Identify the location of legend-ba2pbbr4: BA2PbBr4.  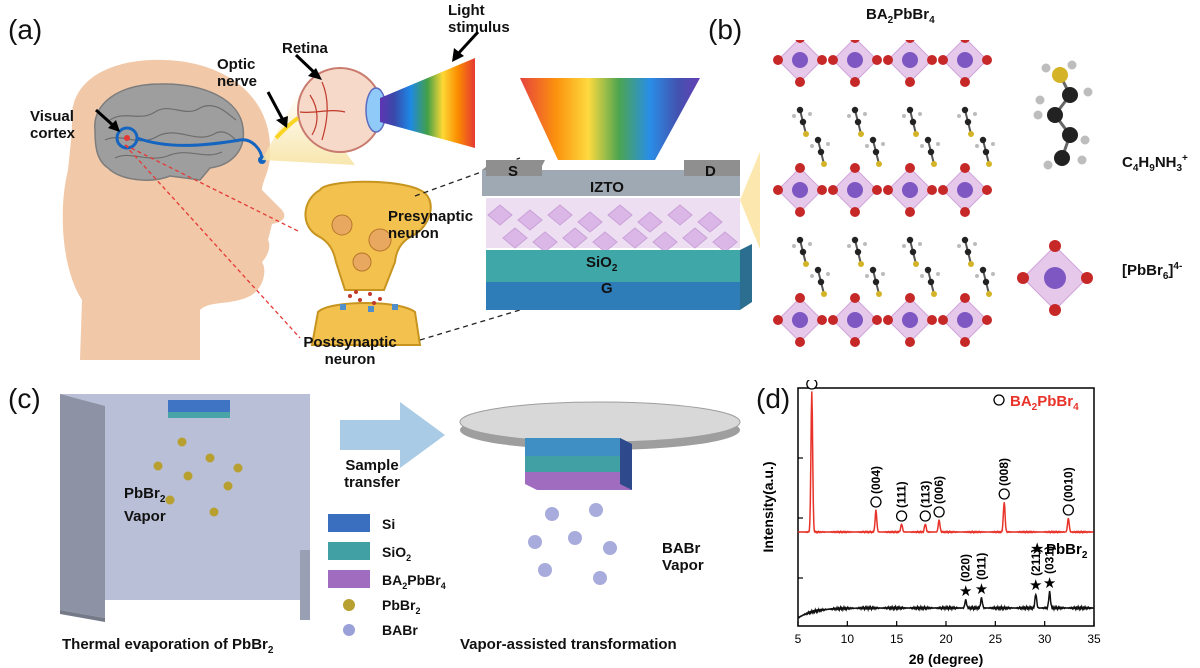
(1044, 403).